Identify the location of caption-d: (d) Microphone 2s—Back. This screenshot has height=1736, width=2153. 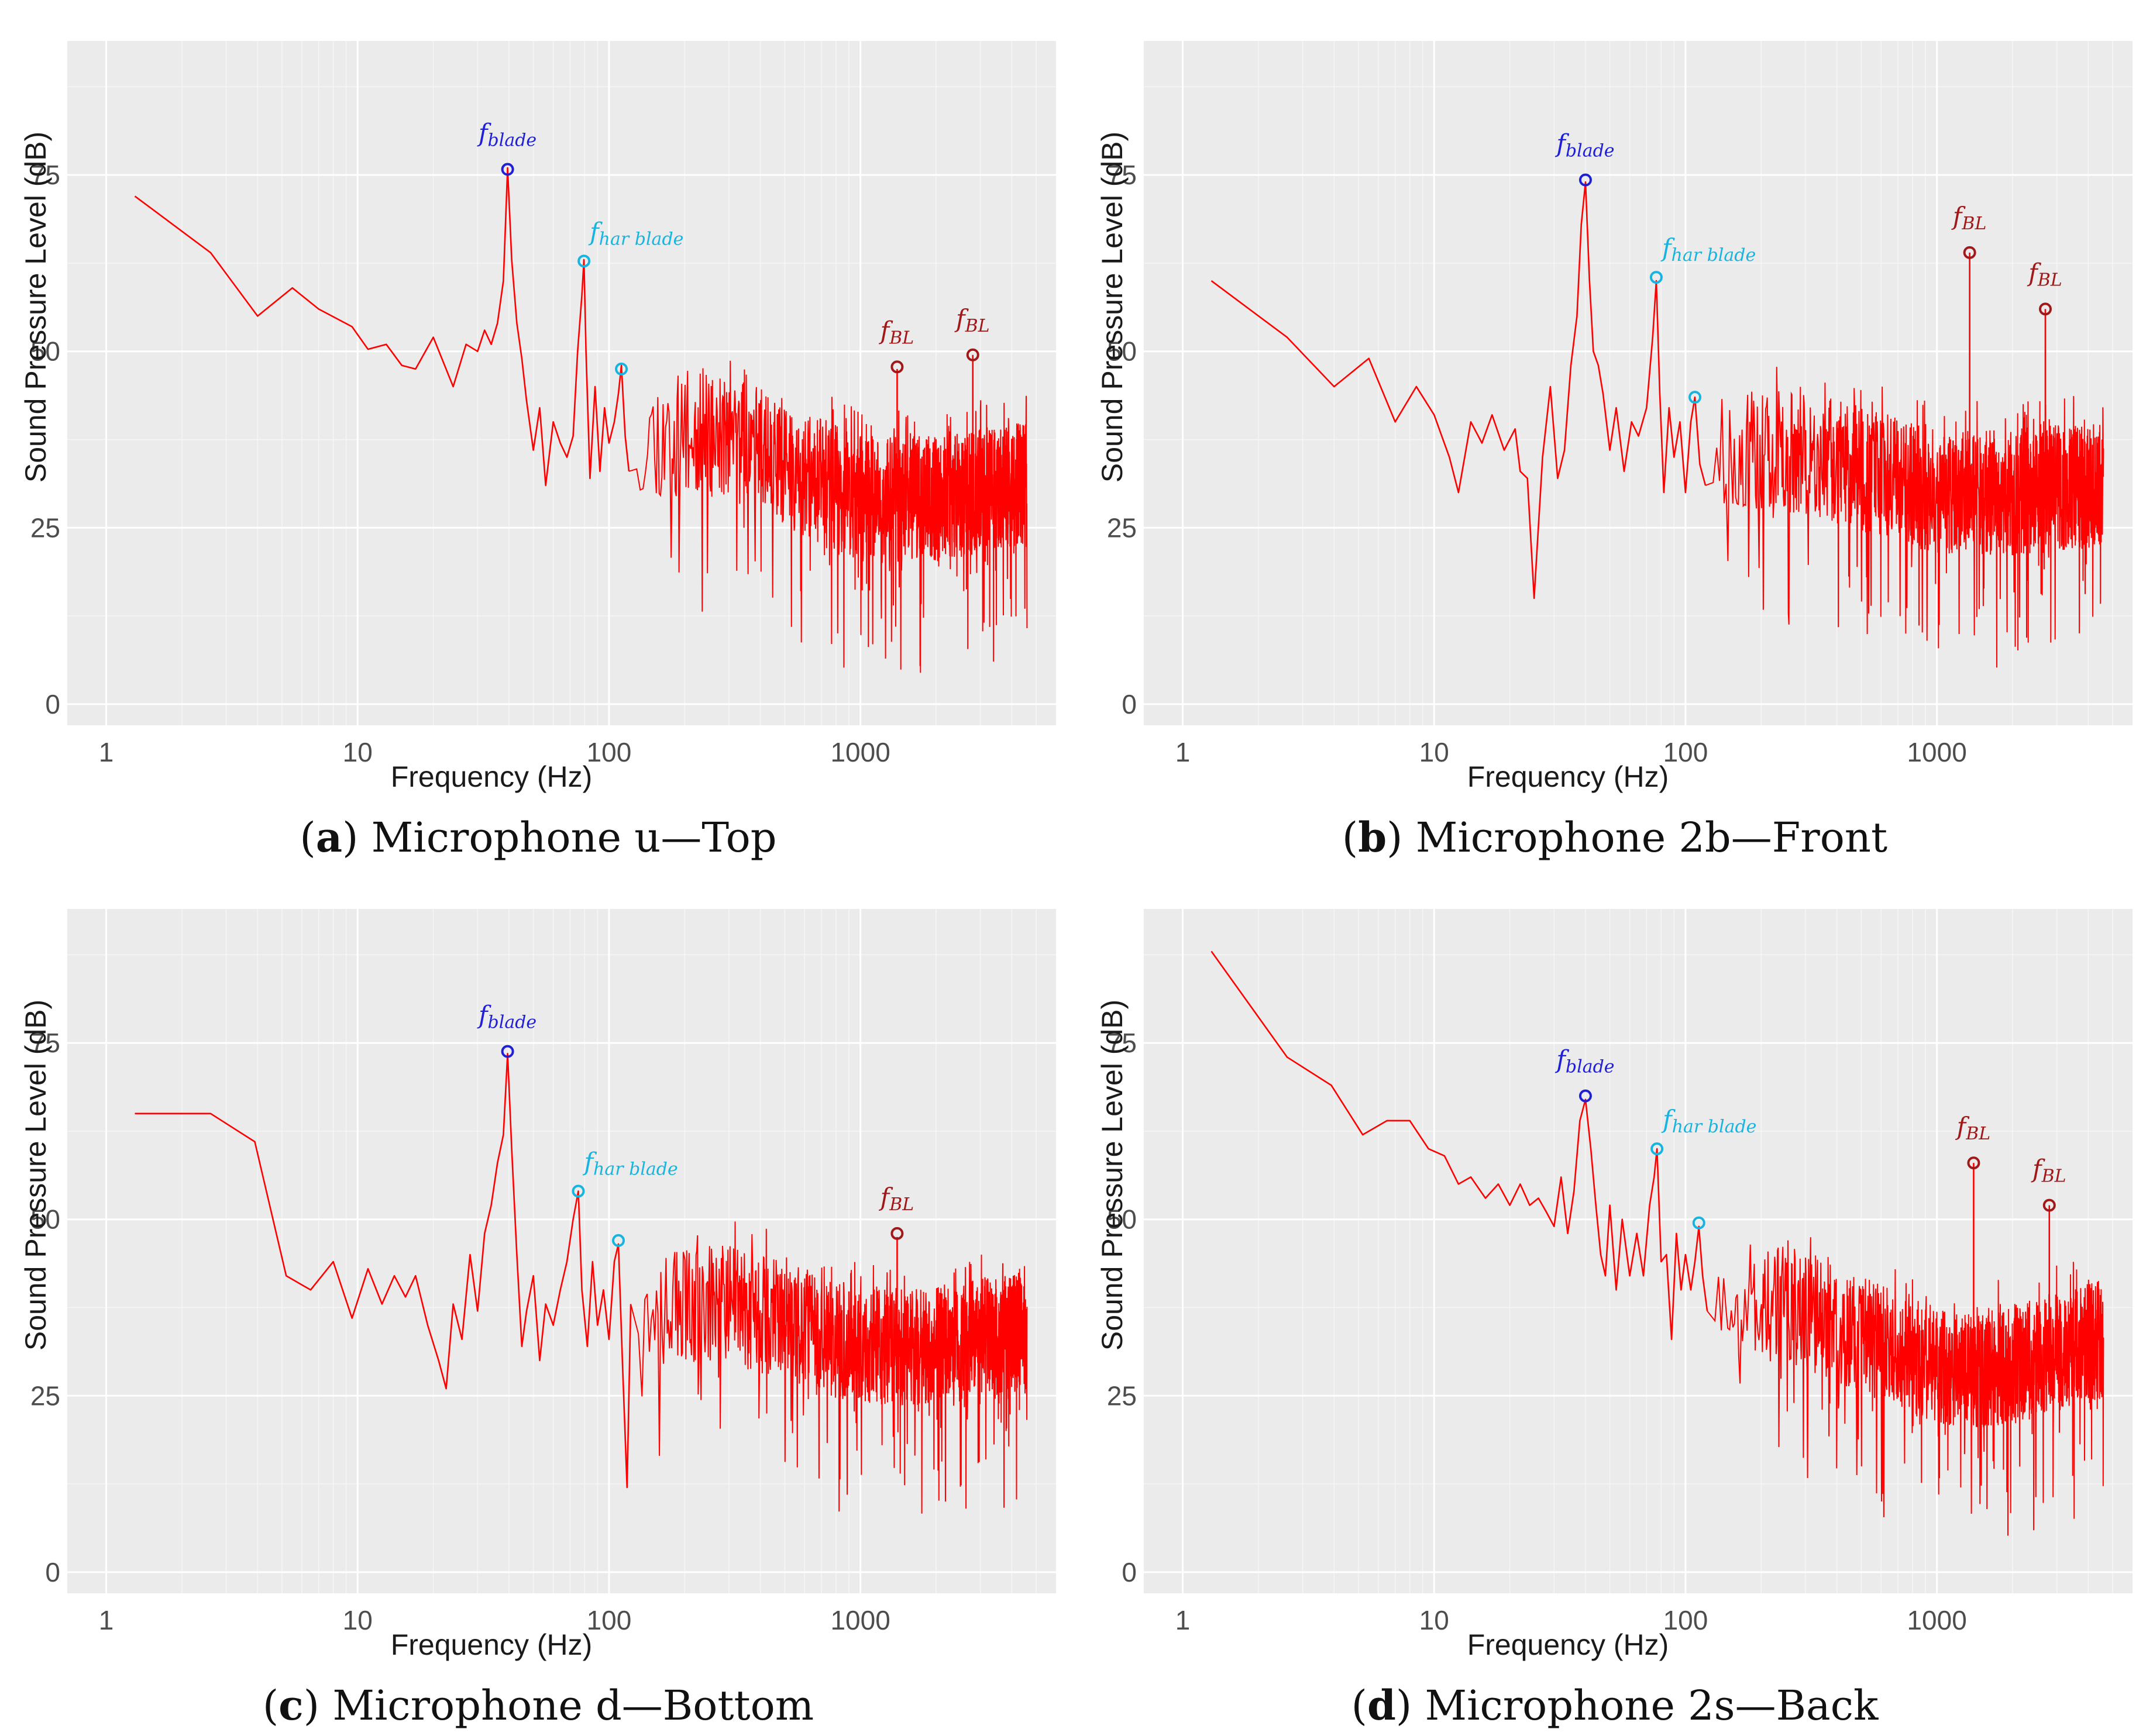
(1615, 1705).